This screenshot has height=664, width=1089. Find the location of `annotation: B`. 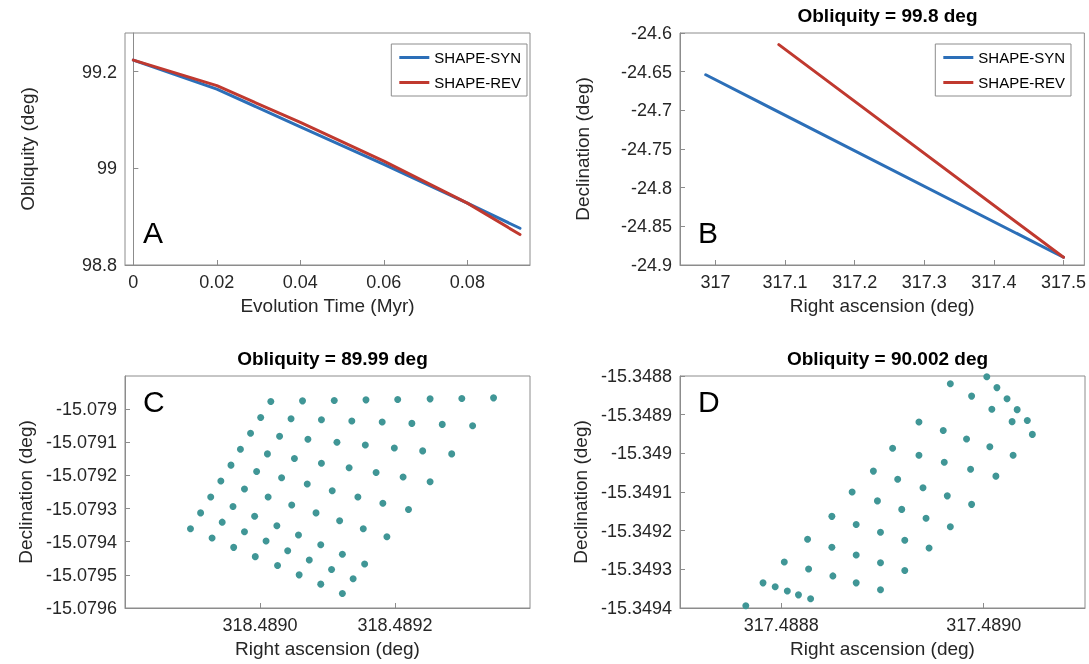

annotation: B is located at coordinates (708, 232).